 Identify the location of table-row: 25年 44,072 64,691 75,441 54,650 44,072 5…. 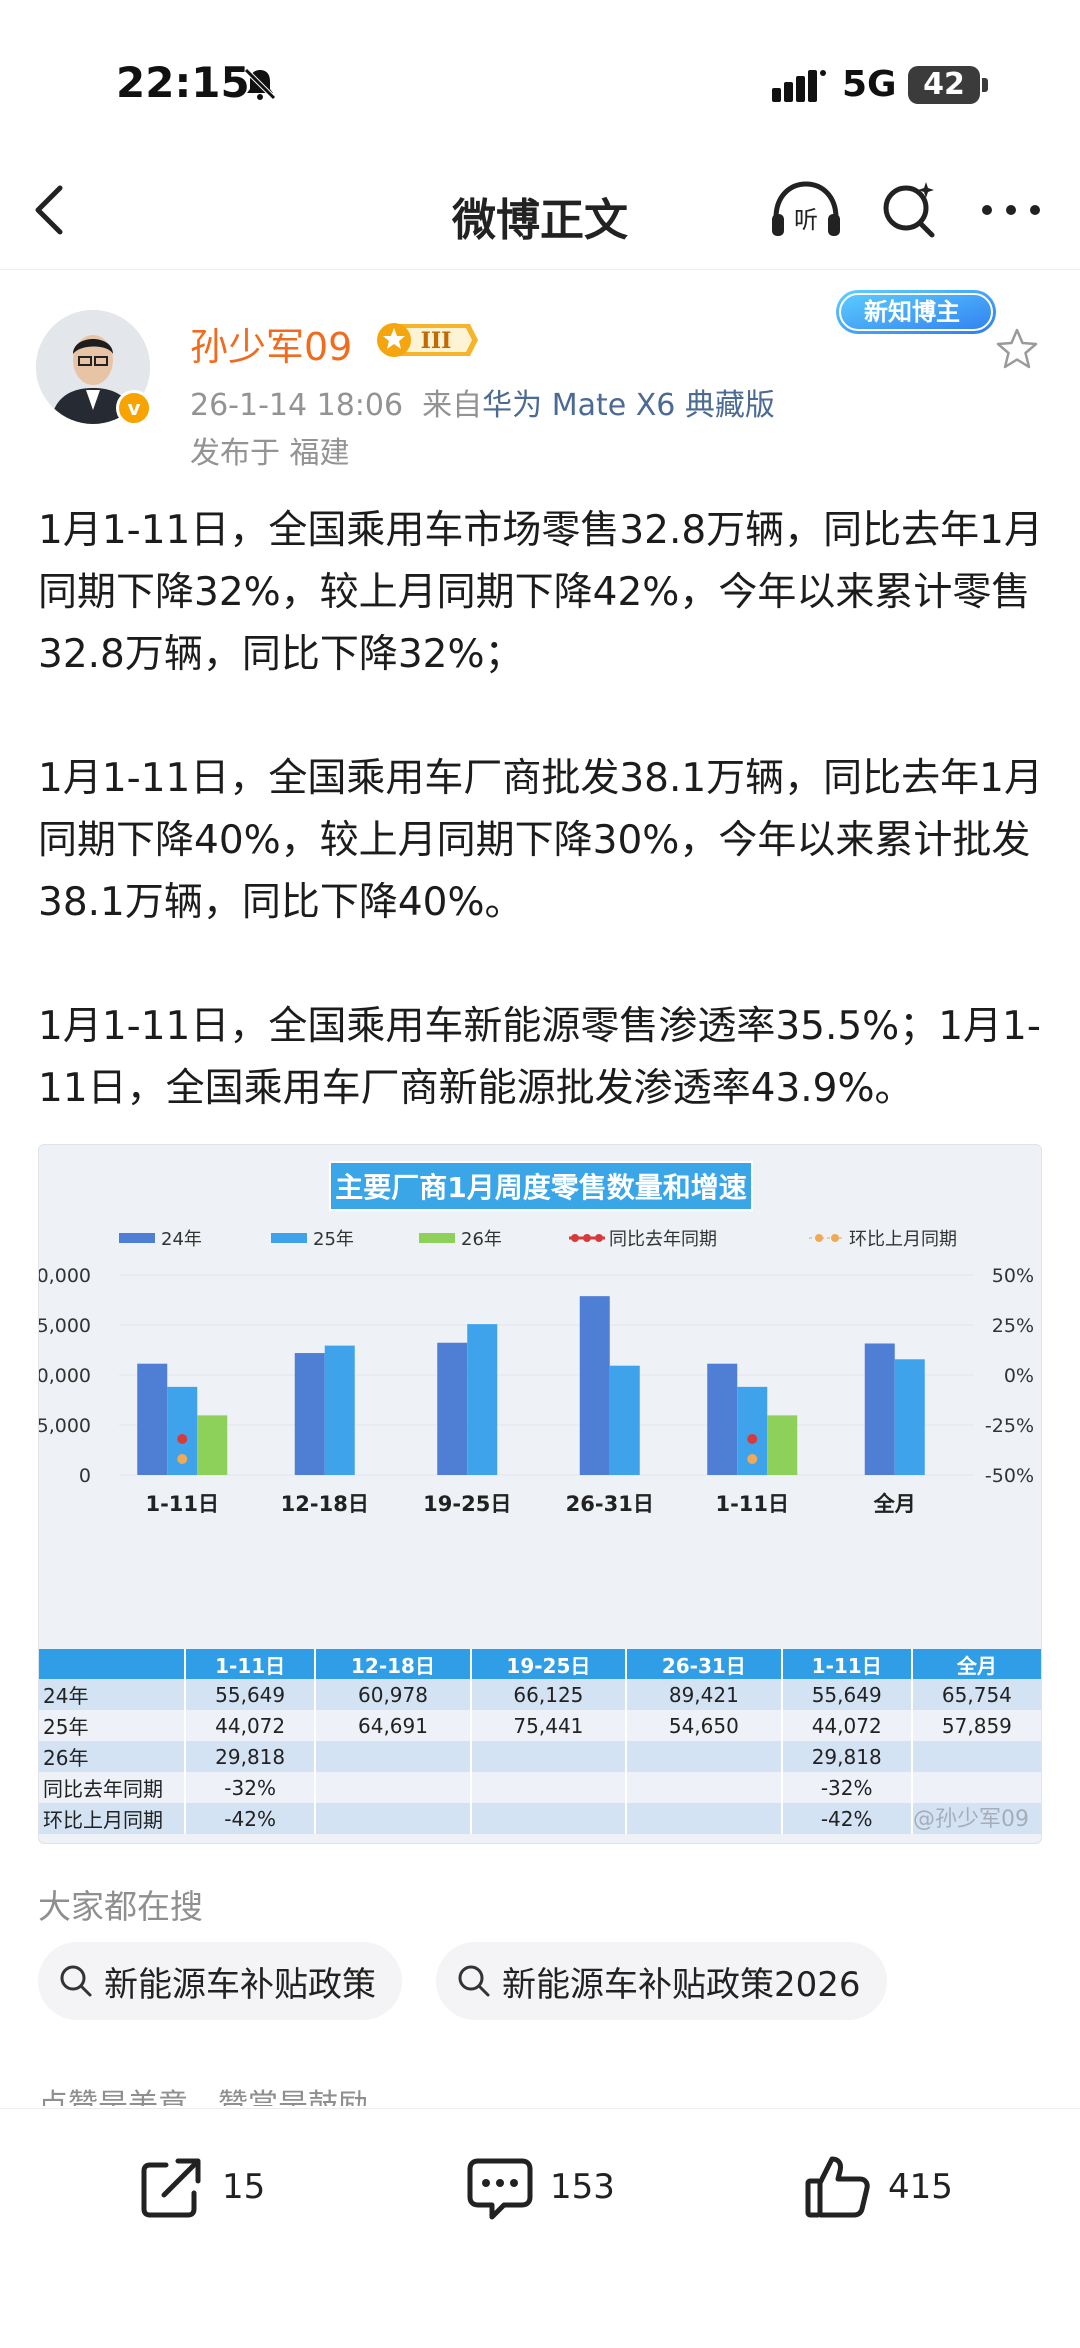
(540, 1725).